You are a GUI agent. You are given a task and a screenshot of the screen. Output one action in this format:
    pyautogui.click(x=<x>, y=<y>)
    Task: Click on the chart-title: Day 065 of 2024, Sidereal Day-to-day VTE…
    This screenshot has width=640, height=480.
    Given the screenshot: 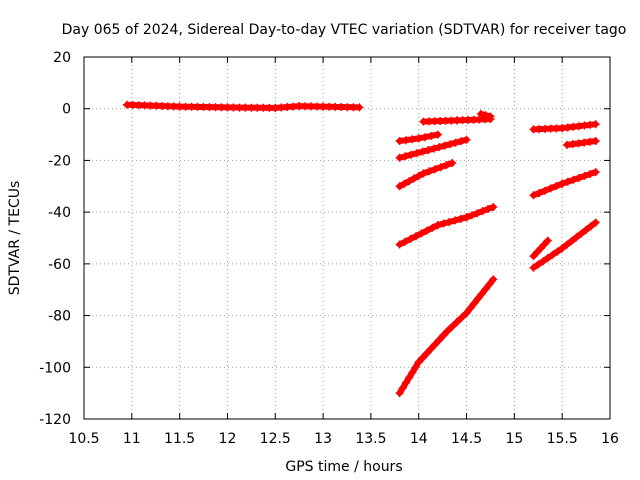 What is the action you would take?
    pyautogui.click(x=344, y=30)
    